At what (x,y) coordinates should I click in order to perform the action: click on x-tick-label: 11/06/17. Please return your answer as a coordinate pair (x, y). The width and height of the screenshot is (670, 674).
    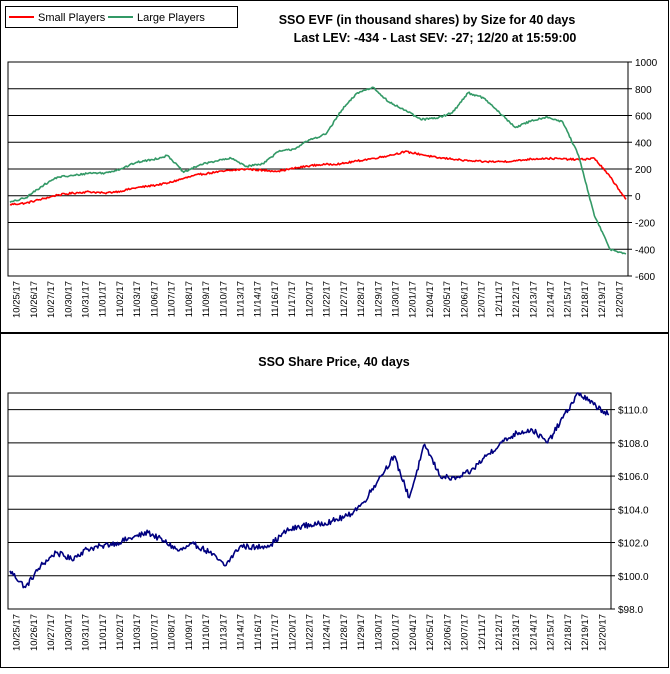
    Looking at the image, I should click on (154, 299).